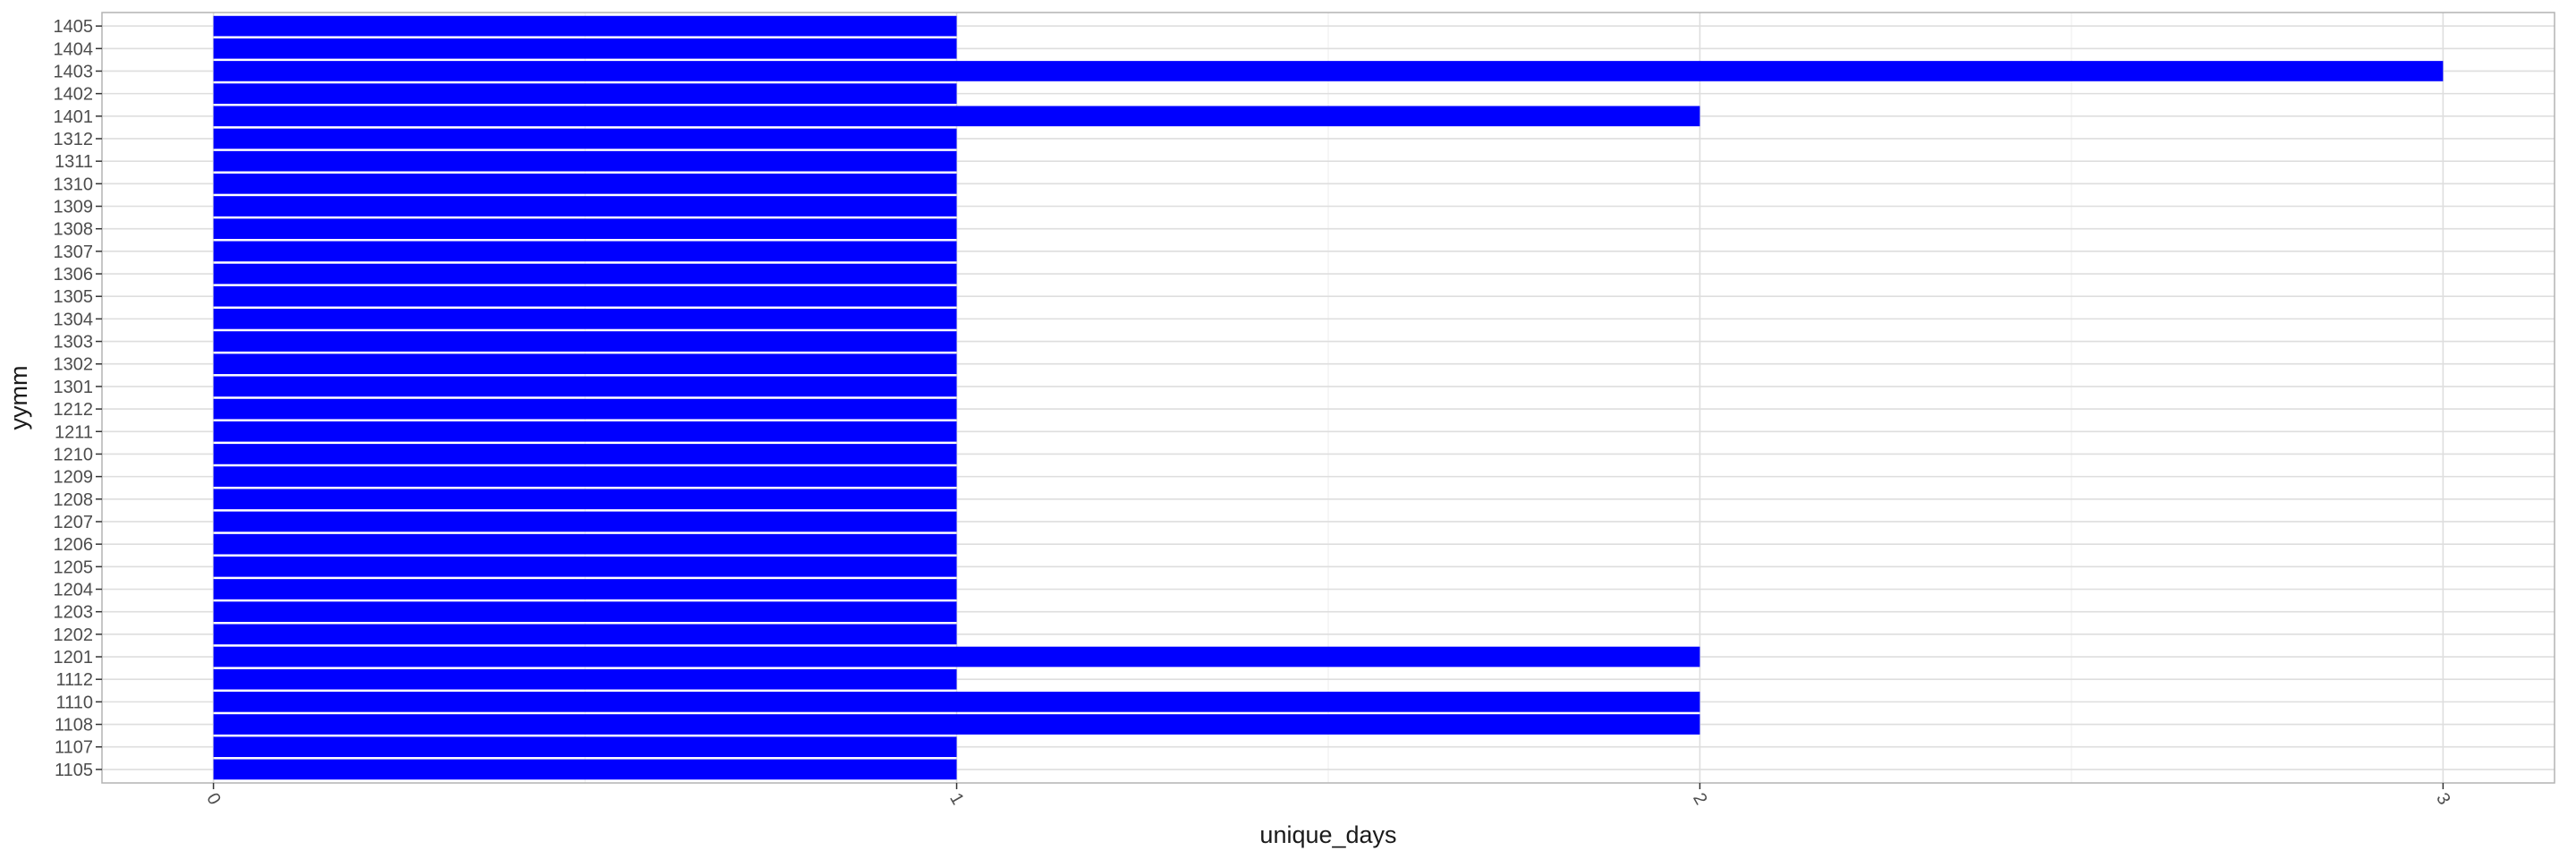 Image resolution: width=2576 pixels, height=859 pixels. What do you see at coordinates (74, 522) in the screenshot?
I see `y-tick-label-1207: 1207` at bounding box center [74, 522].